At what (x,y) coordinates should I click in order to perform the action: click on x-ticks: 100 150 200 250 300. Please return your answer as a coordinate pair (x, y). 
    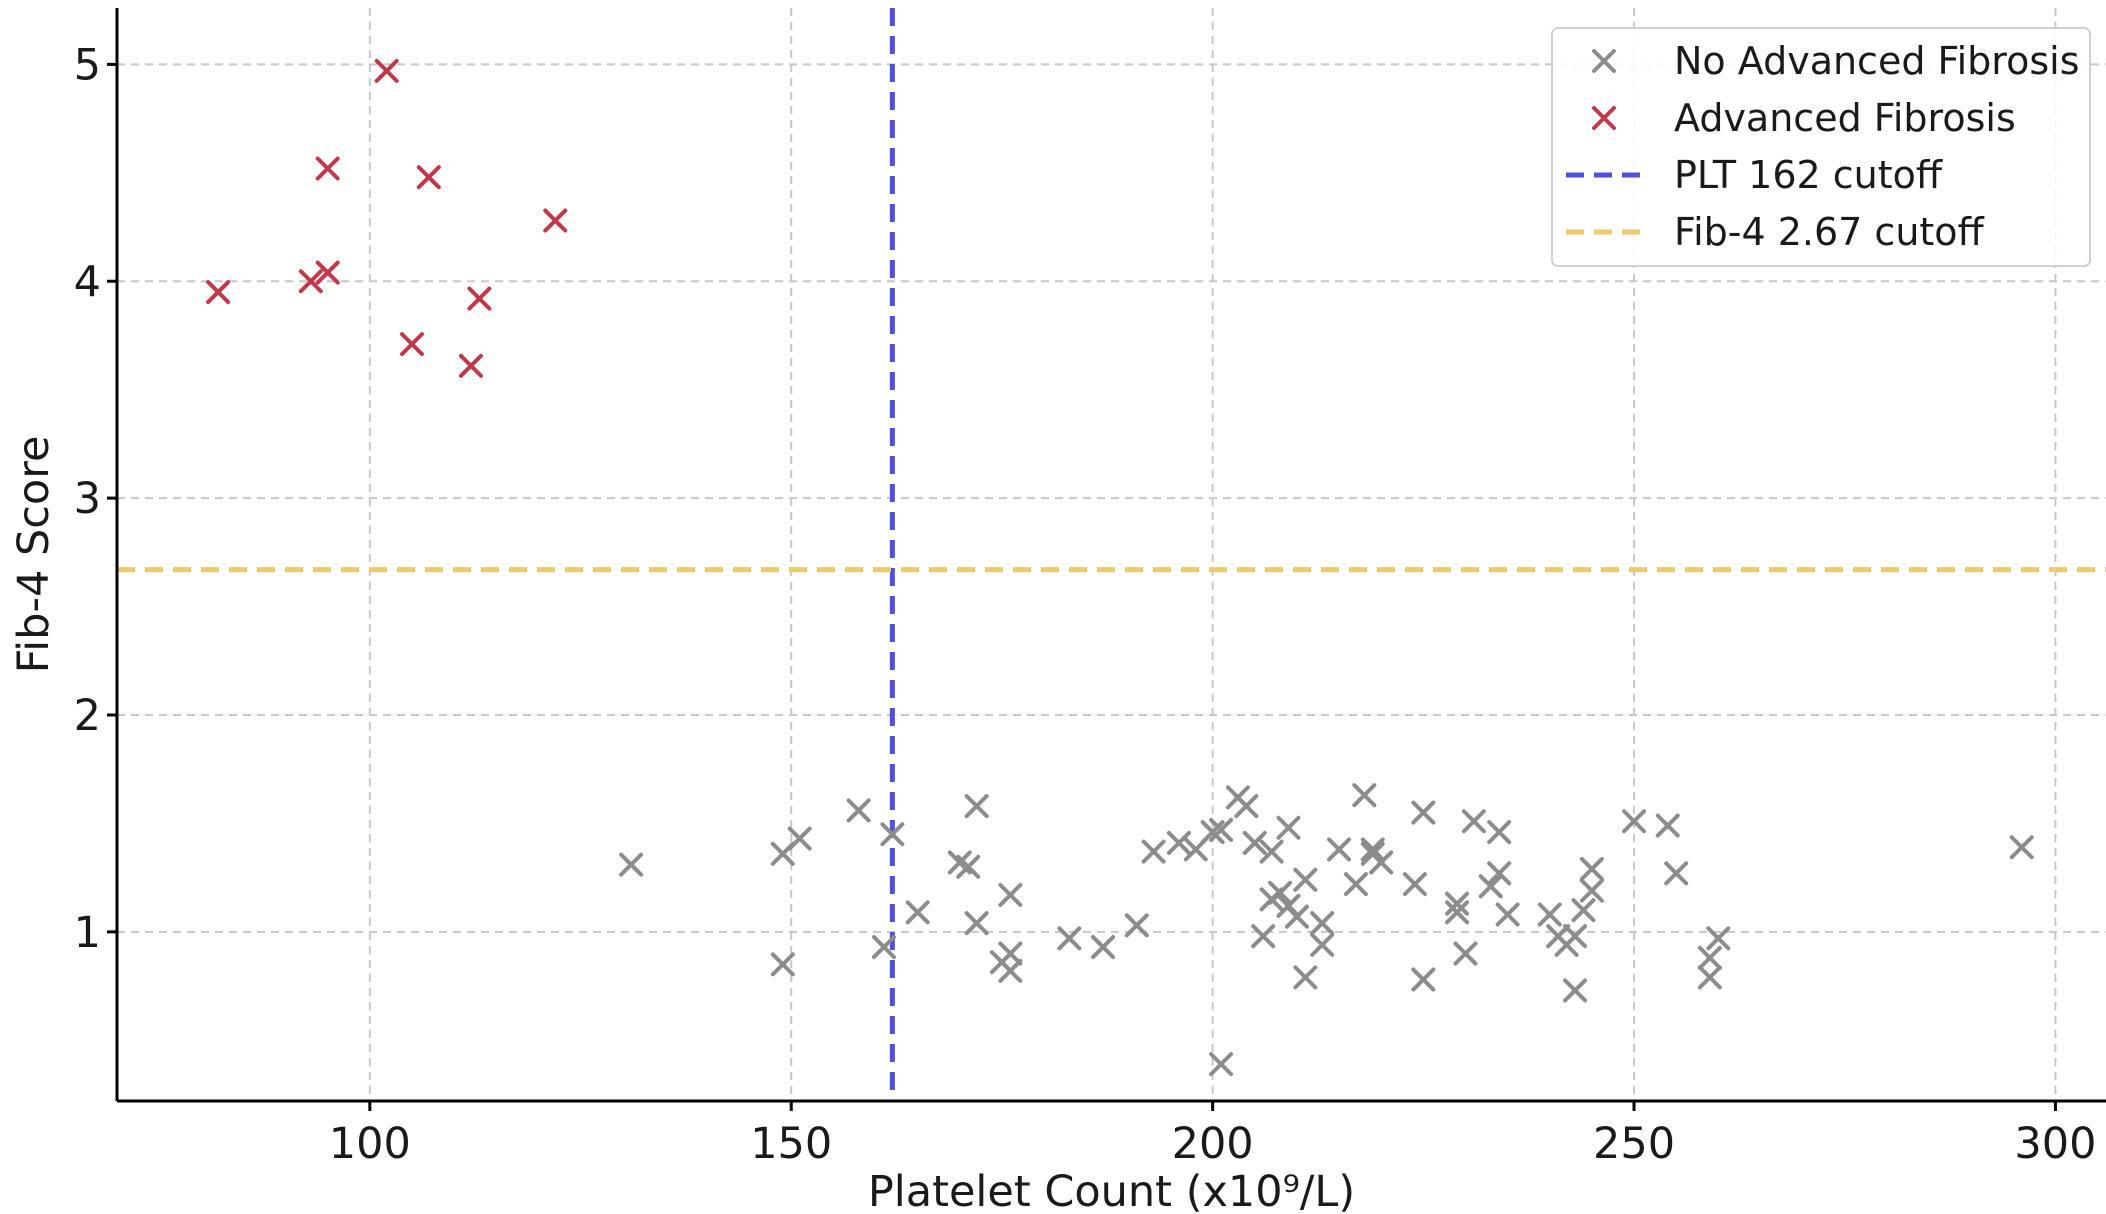
    Looking at the image, I should click on (1212, 1135).